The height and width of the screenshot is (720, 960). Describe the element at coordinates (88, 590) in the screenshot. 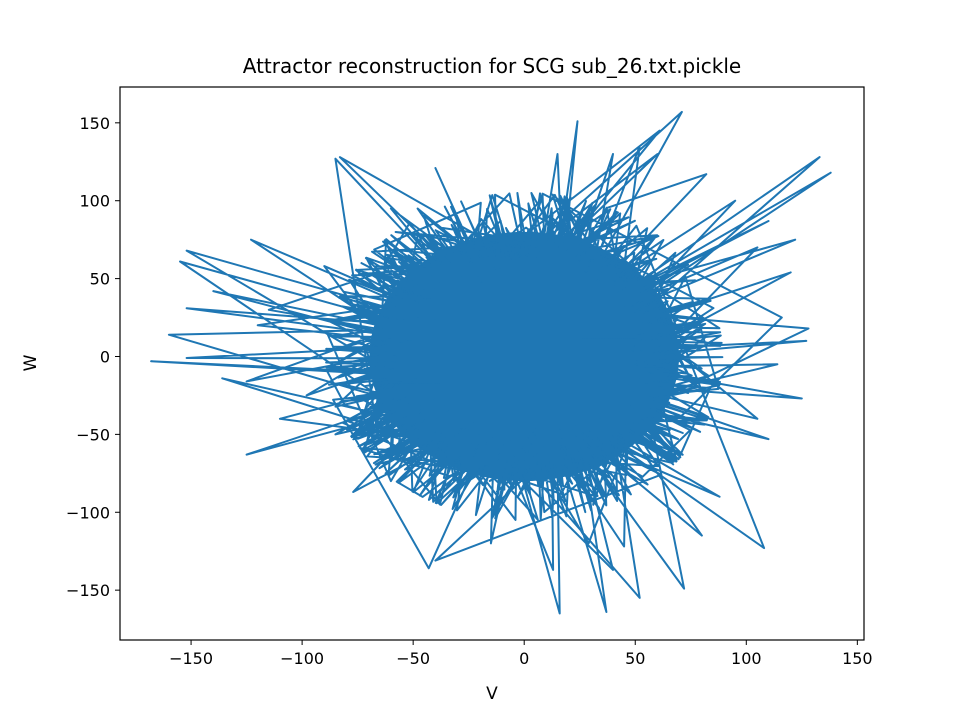

I see `y-tick-label: −150` at that location.